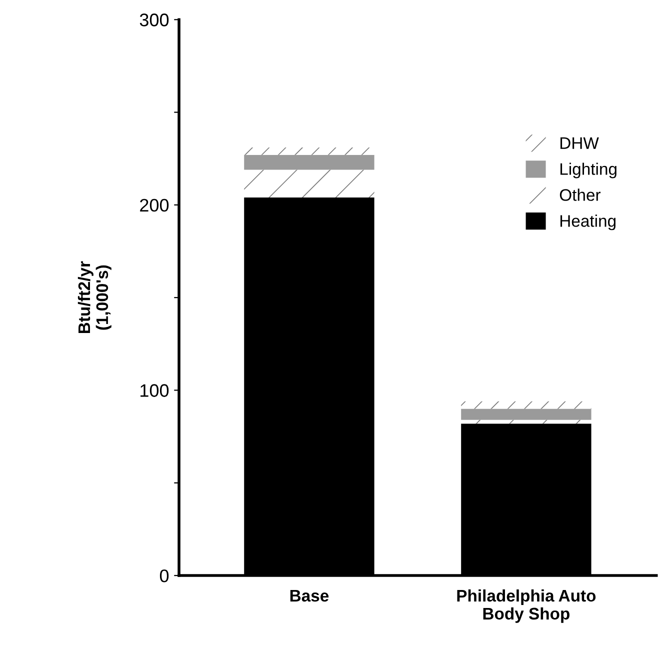 The width and height of the screenshot is (663, 654). I want to click on y-axis-title: Btu/ft2/yr (1,000's), so click(95, 297).